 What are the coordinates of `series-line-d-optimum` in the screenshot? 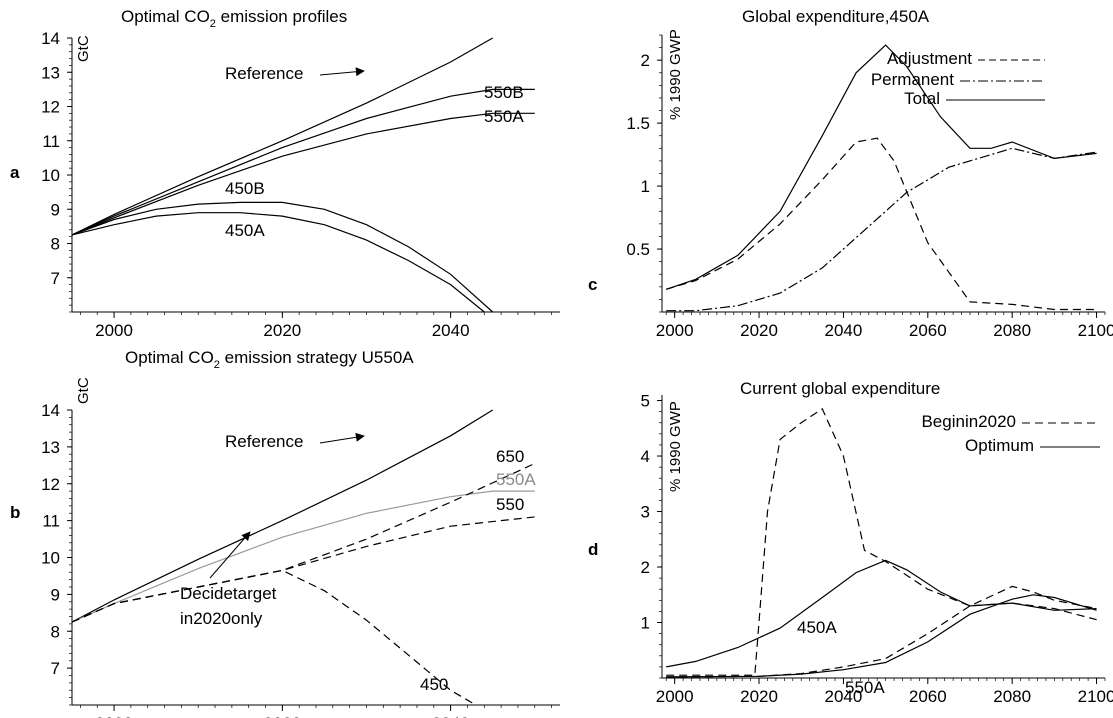 It's located at (881, 613).